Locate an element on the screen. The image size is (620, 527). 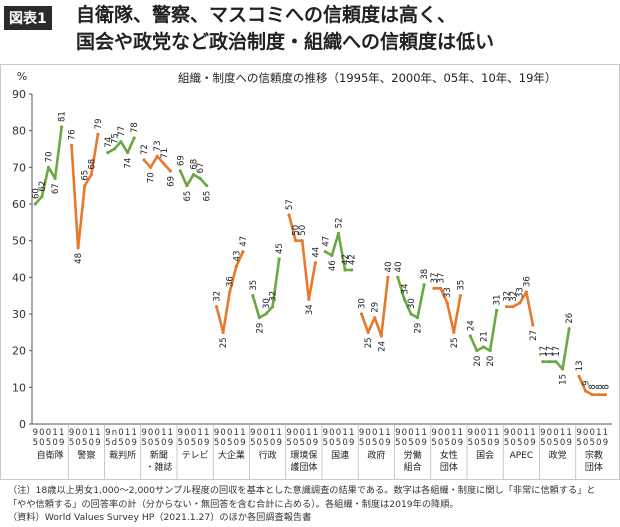
category-label: 自衛隊 is located at coordinates (50, 455).